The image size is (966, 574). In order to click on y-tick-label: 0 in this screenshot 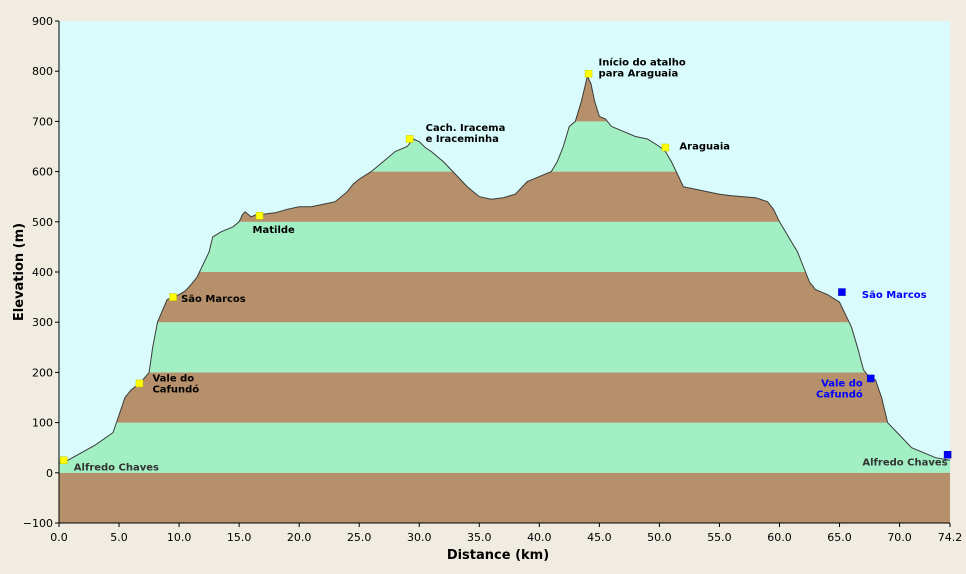, I will do `click(49, 473)`.